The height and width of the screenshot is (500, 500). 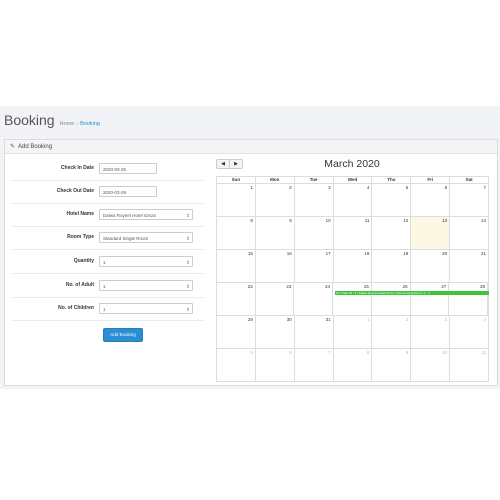 I want to click on calendar-day-cell: 28, so click(x=469, y=299).